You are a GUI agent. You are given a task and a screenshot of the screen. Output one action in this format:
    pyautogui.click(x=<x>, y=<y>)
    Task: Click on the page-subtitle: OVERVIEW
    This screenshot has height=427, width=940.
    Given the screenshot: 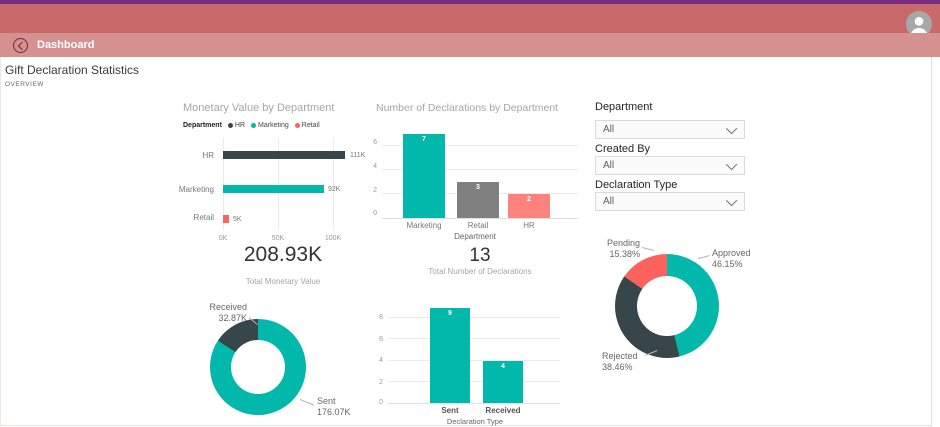 What is the action you would take?
    pyautogui.click(x=24, y=84)
    